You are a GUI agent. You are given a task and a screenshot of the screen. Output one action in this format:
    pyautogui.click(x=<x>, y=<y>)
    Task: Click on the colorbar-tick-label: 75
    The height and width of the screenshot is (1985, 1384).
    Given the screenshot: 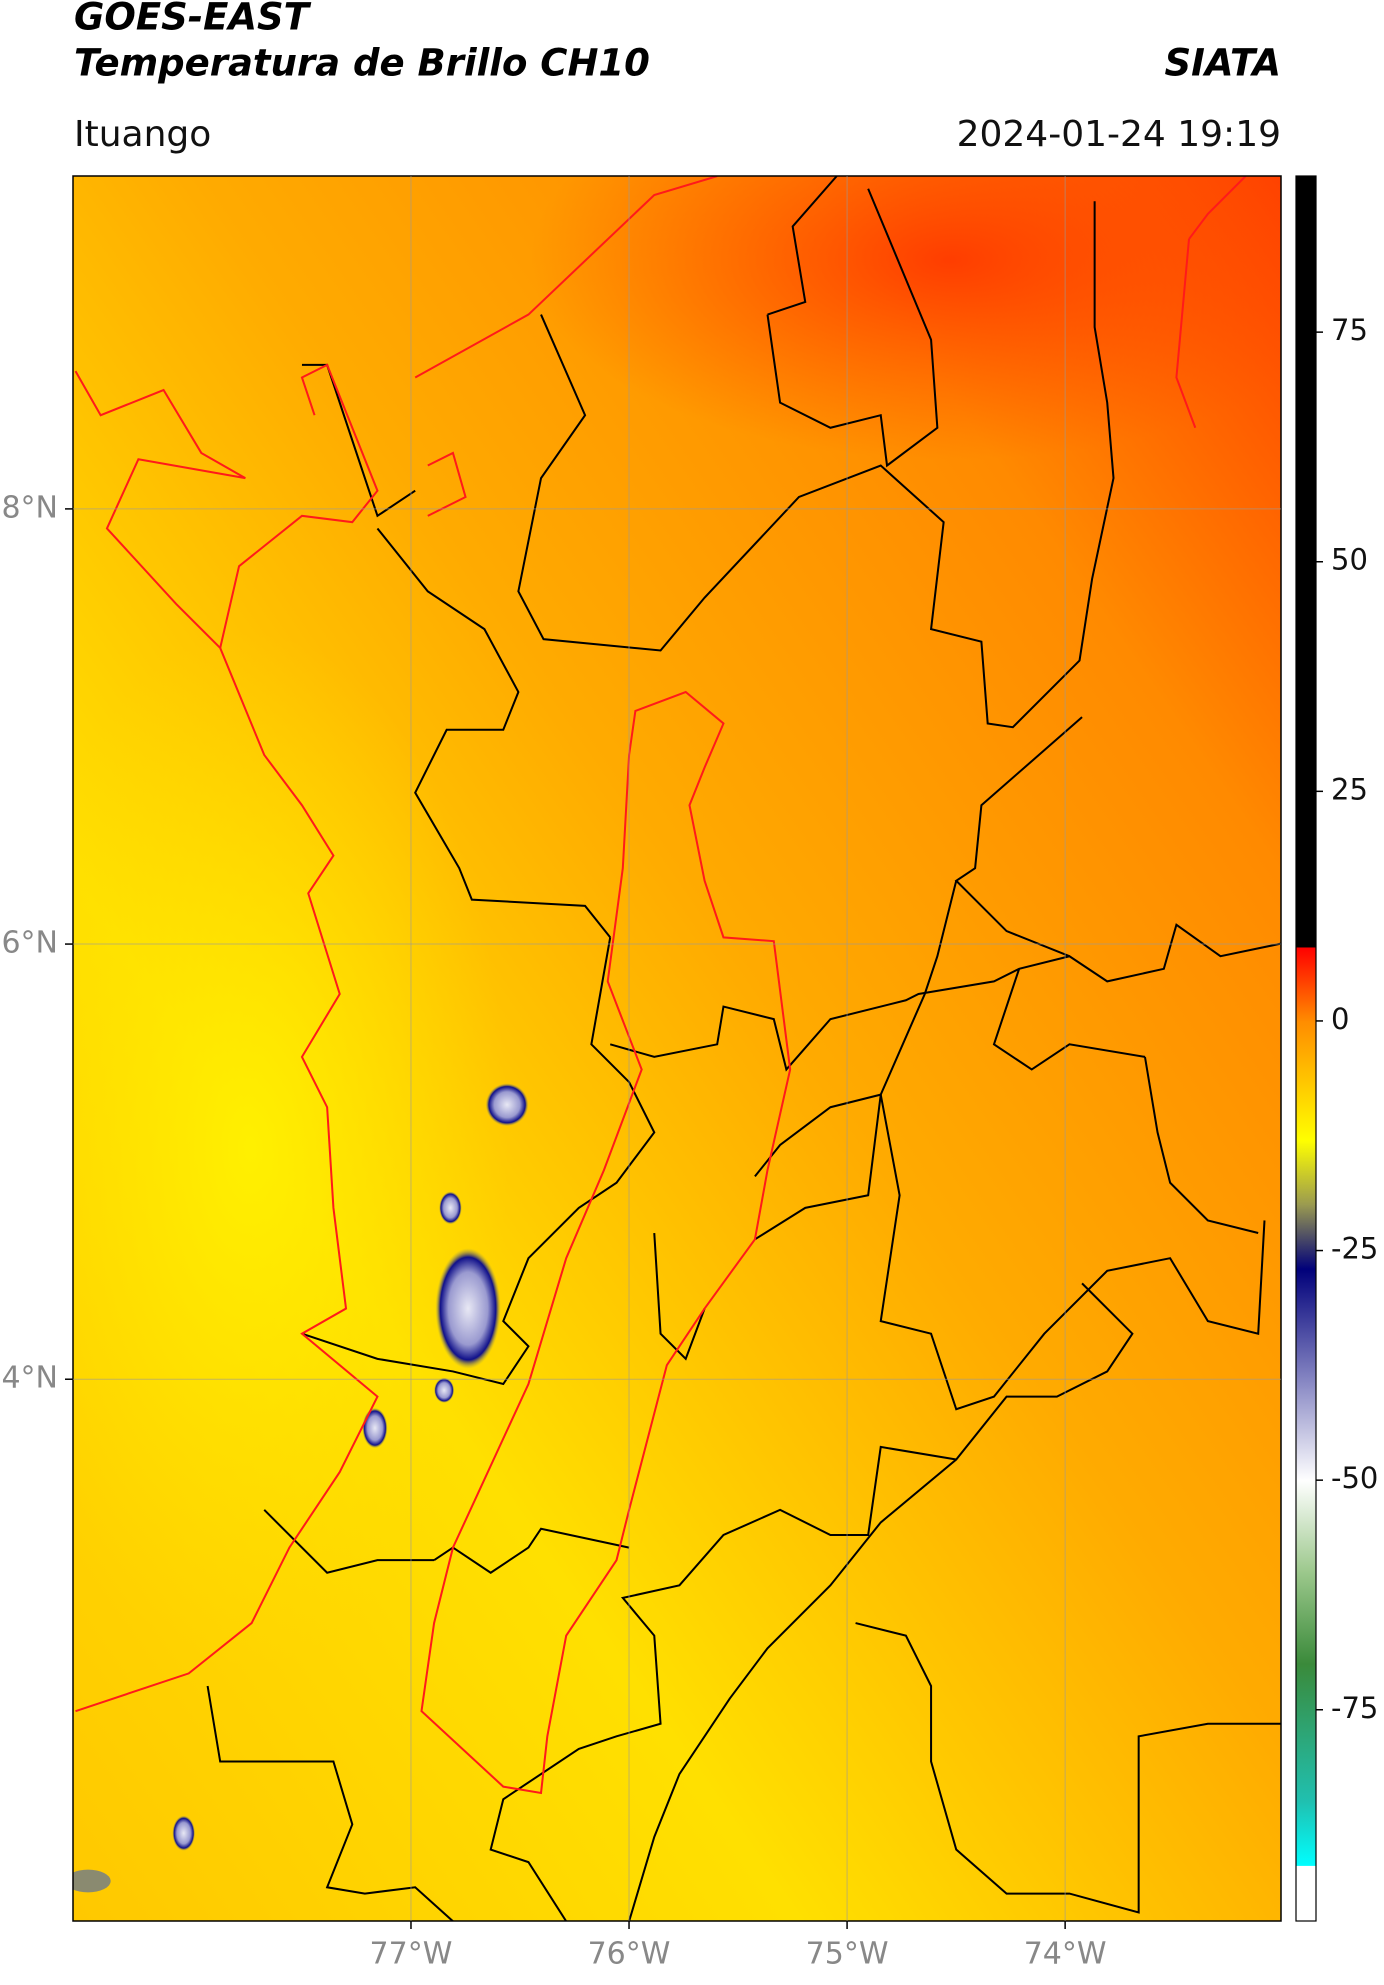 What is the action you would take?
    pyautogui.click(x=1349, y=330)
    